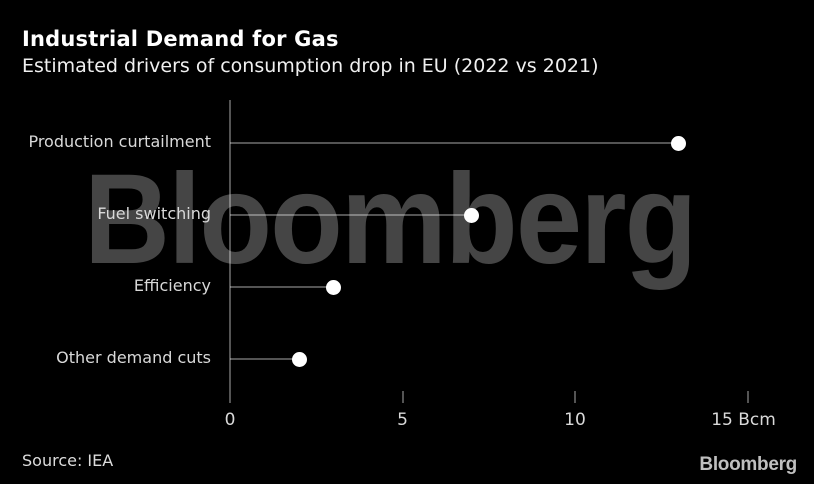  What do you see at coordinates (119, 141) in the screenshot?
I see `category-label: Production curtailment` at bounding box center [119, 141].